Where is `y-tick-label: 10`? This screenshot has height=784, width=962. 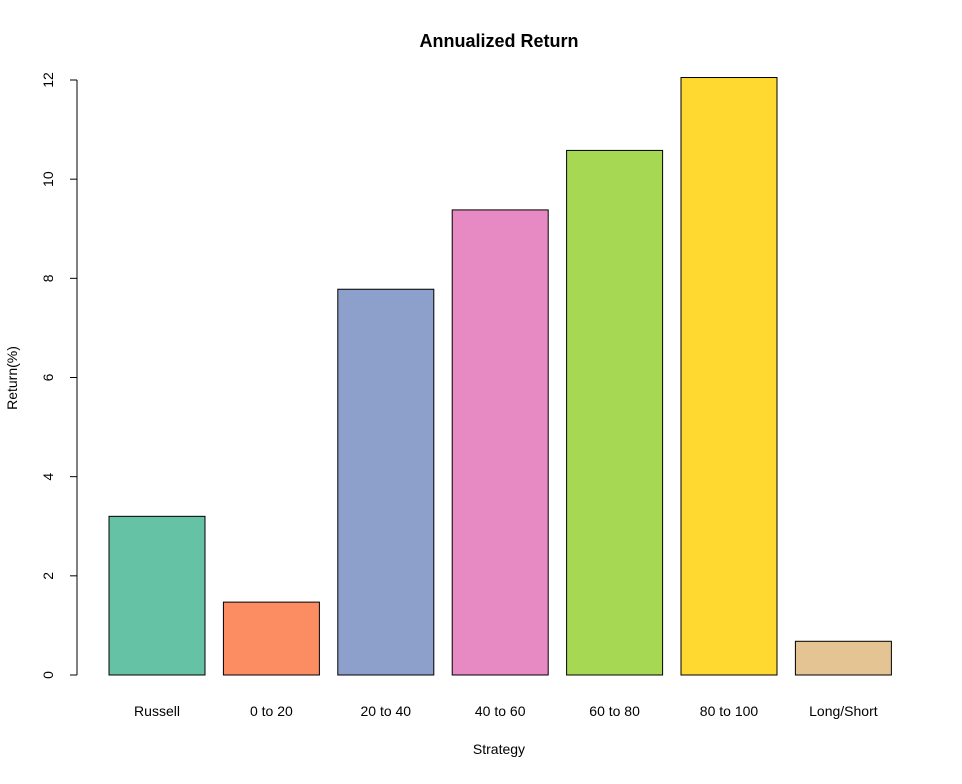 y-tick-label: 10 is located at coordinates (48, 179).